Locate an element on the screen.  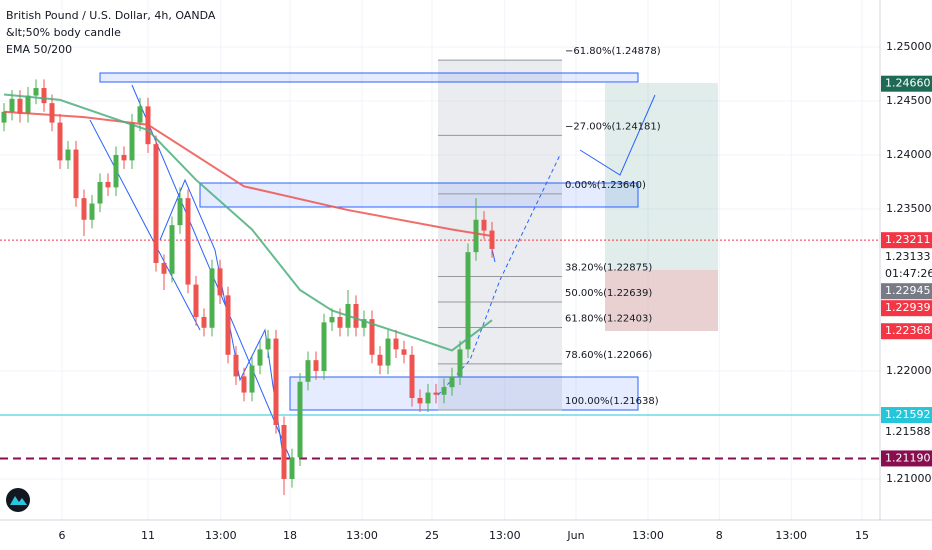
fib-box is located at coordinates (500, 235).